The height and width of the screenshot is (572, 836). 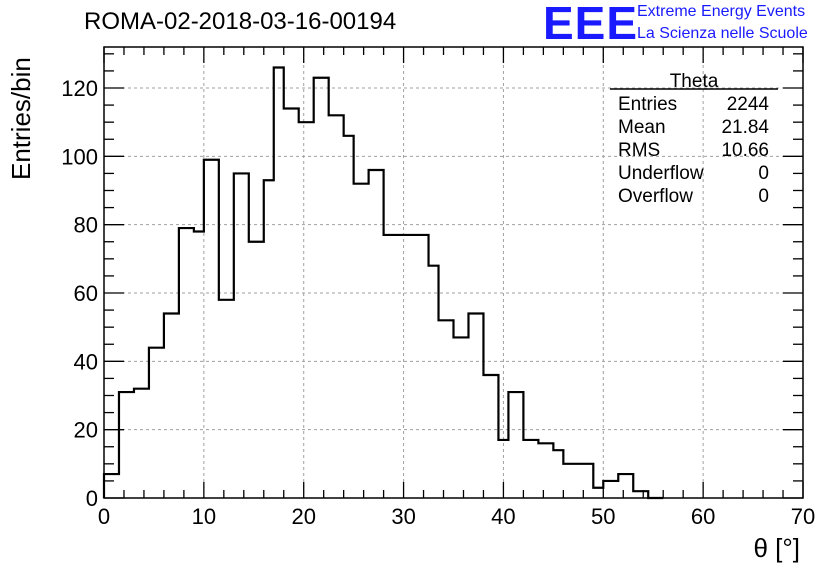 What do you see at coordinates (240, 21) in the screenshot?
I see `chart-title: ROMA-02-2018-03-16-00194` at bounding box center [240, 21].